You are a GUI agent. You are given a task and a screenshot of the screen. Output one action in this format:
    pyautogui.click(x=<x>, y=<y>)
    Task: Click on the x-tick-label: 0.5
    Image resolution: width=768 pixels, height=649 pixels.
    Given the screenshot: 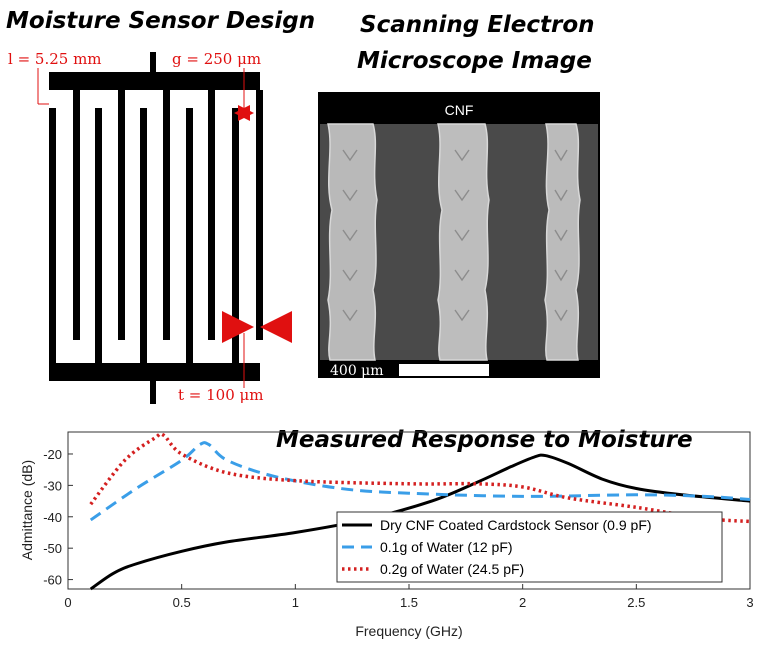 What is the action you would take?
    pyautogui.click(x=182, y=602)
    